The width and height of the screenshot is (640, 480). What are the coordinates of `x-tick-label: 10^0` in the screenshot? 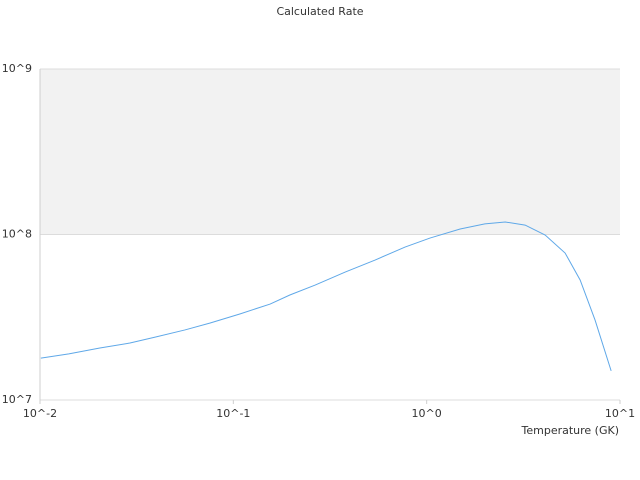 It's located at (427, 413).